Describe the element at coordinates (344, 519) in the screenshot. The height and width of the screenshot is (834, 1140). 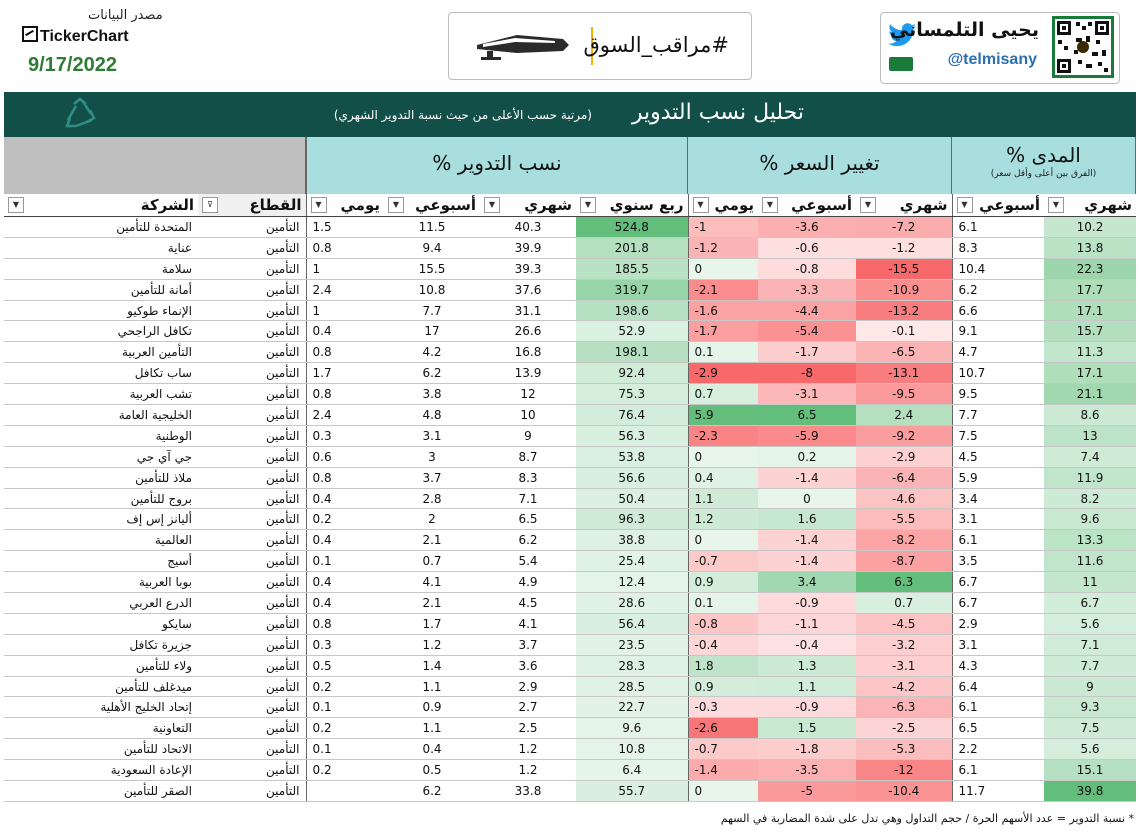
I see `cell-turnover-daily: 0.2` at that location.